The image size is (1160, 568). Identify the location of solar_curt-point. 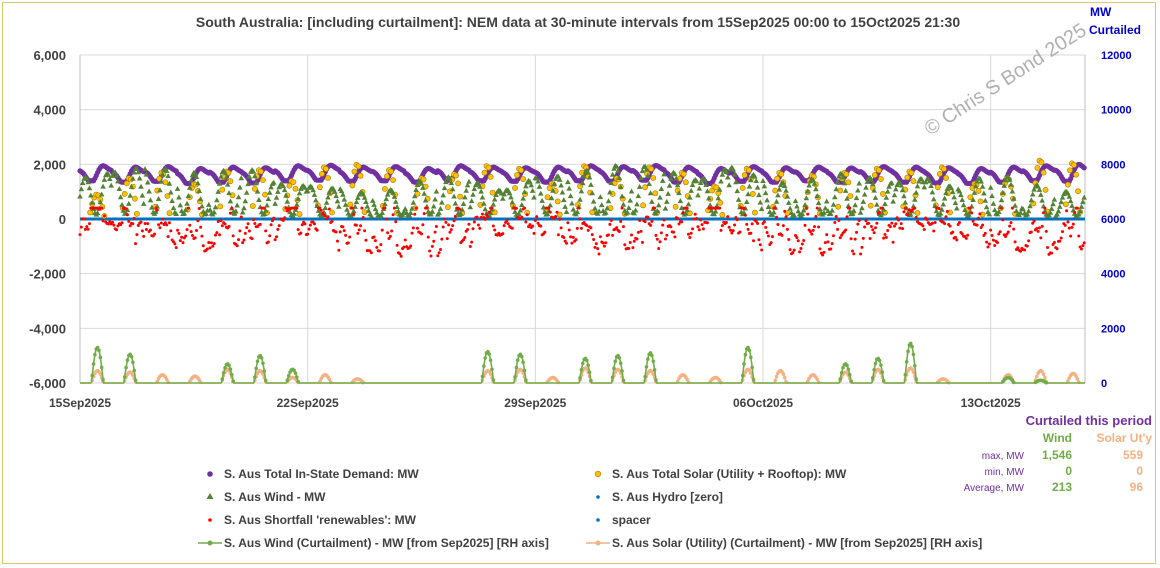
(587, 369).